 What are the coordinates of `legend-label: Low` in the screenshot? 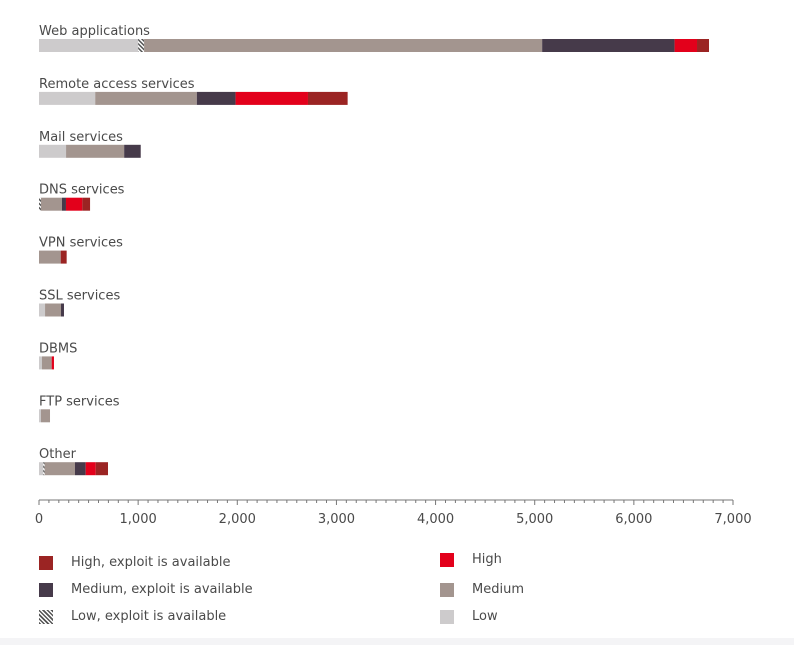 It's located at (485, 616).